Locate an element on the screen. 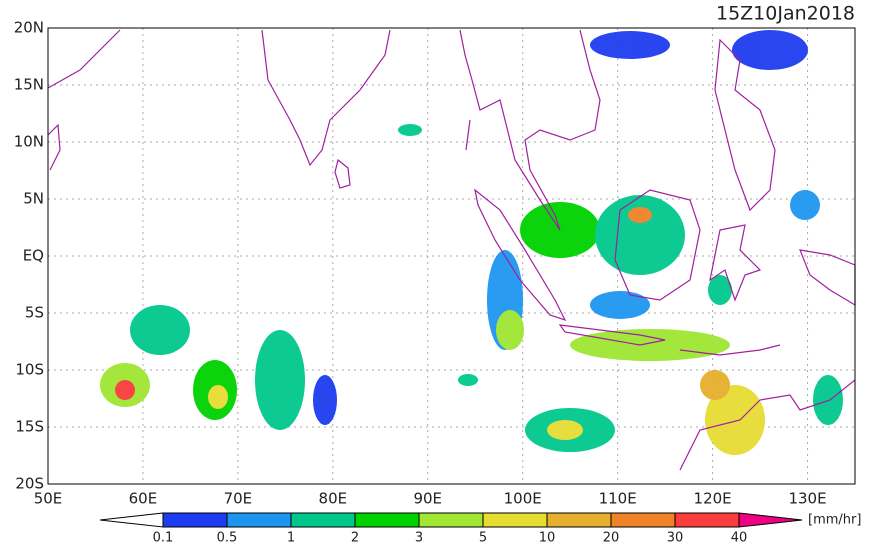 The width and height of the screenshot is (880, 544). colorbar-unit: [mm/hr] is located at coordinates (834, 520).